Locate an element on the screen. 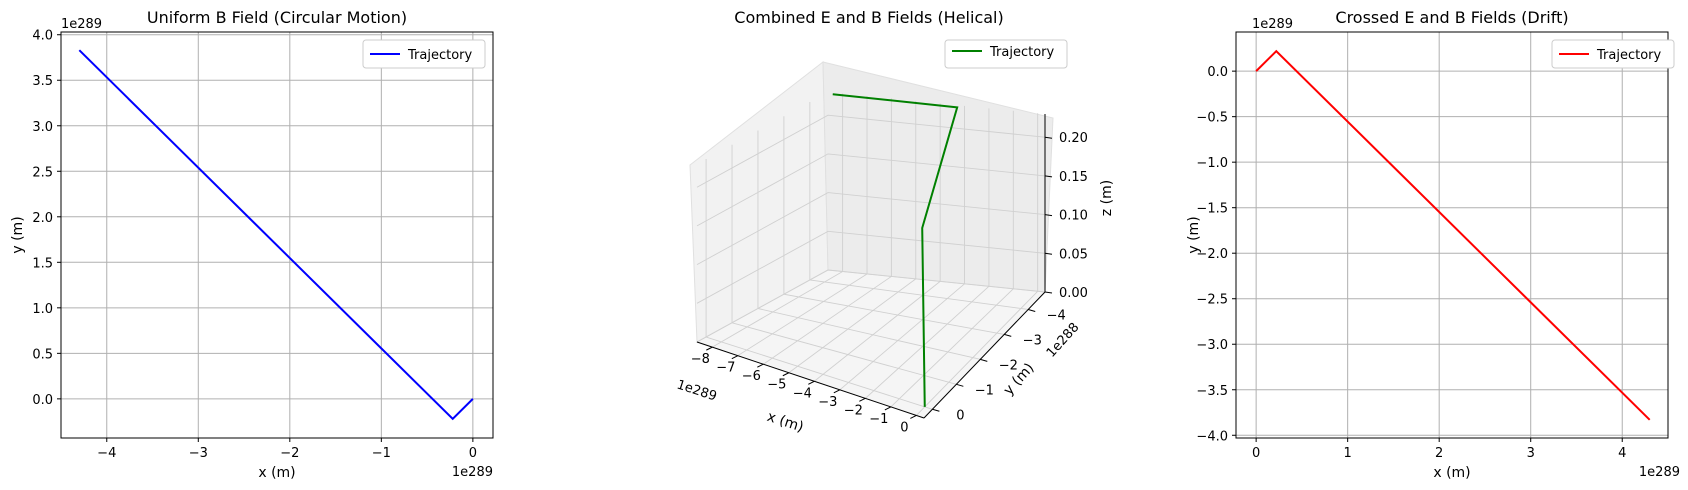 The image size is (1688, 490). p2-ztick-label: 0.10 is located at coordinates (1073, 216).